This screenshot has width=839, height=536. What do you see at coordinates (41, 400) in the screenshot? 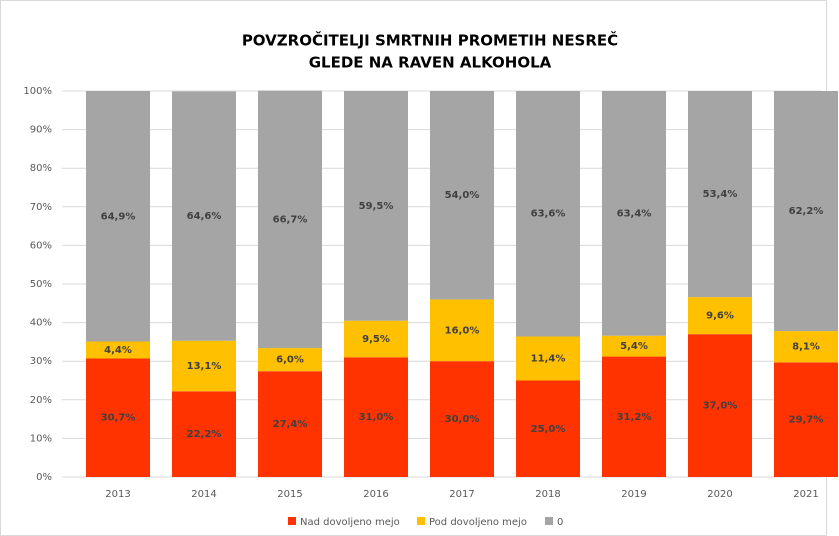
I see `y-tick-label: 20%` at bounding box center [41, 400].